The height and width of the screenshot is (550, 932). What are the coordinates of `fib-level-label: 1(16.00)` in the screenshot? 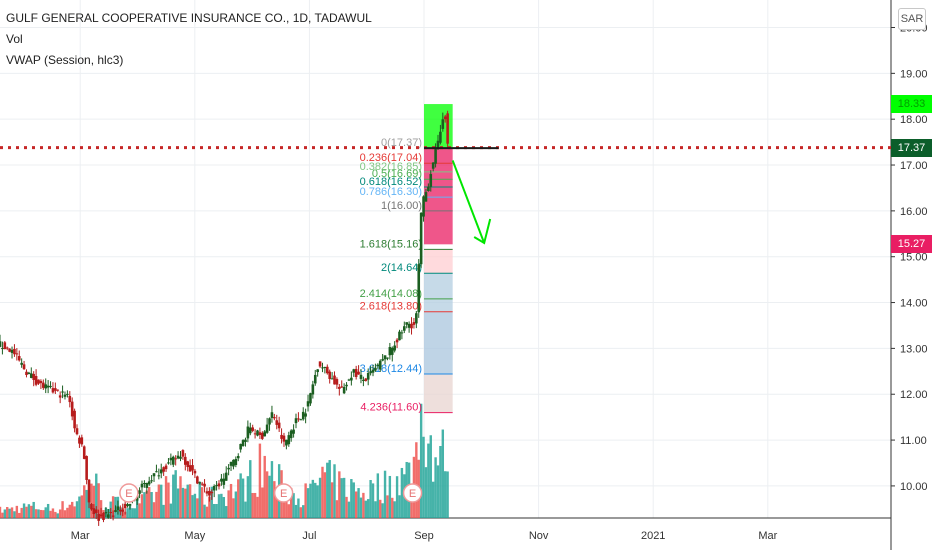 It's located at (401, 206).